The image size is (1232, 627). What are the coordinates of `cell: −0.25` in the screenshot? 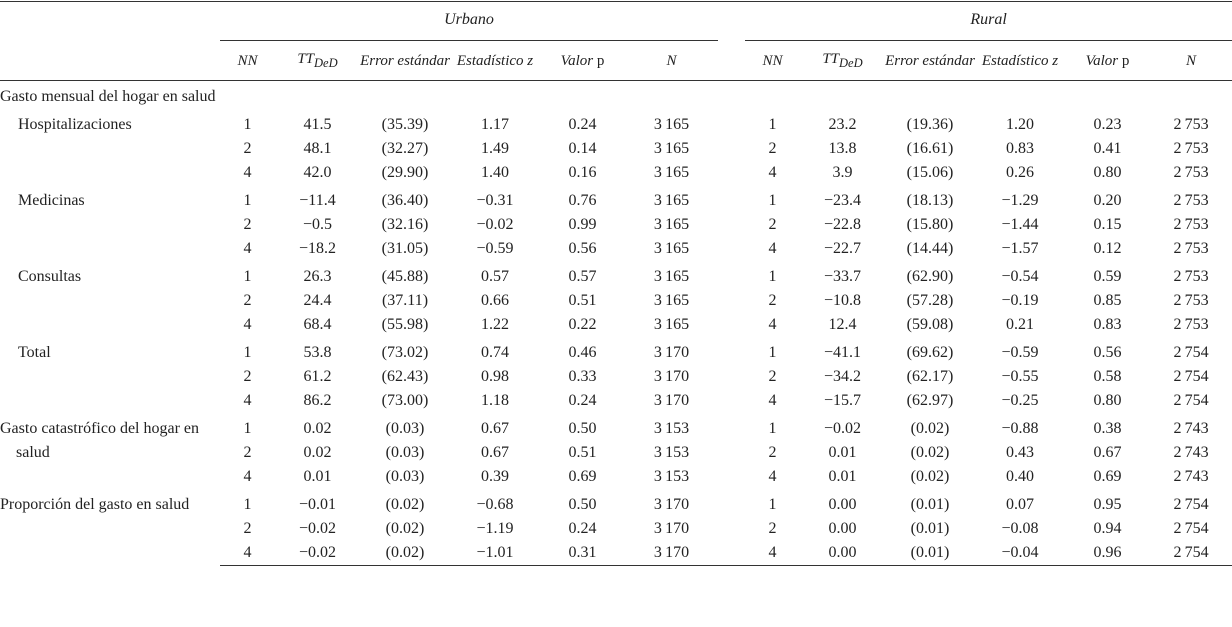 It's located at (1020, 400).